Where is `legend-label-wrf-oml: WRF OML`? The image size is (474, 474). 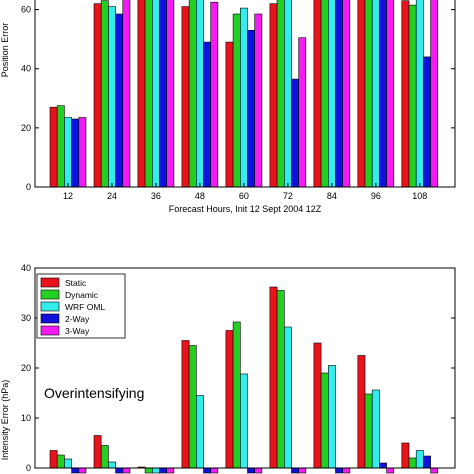
legend-label-wrf-oml: WRF OML is located at coordinates (85, 307).